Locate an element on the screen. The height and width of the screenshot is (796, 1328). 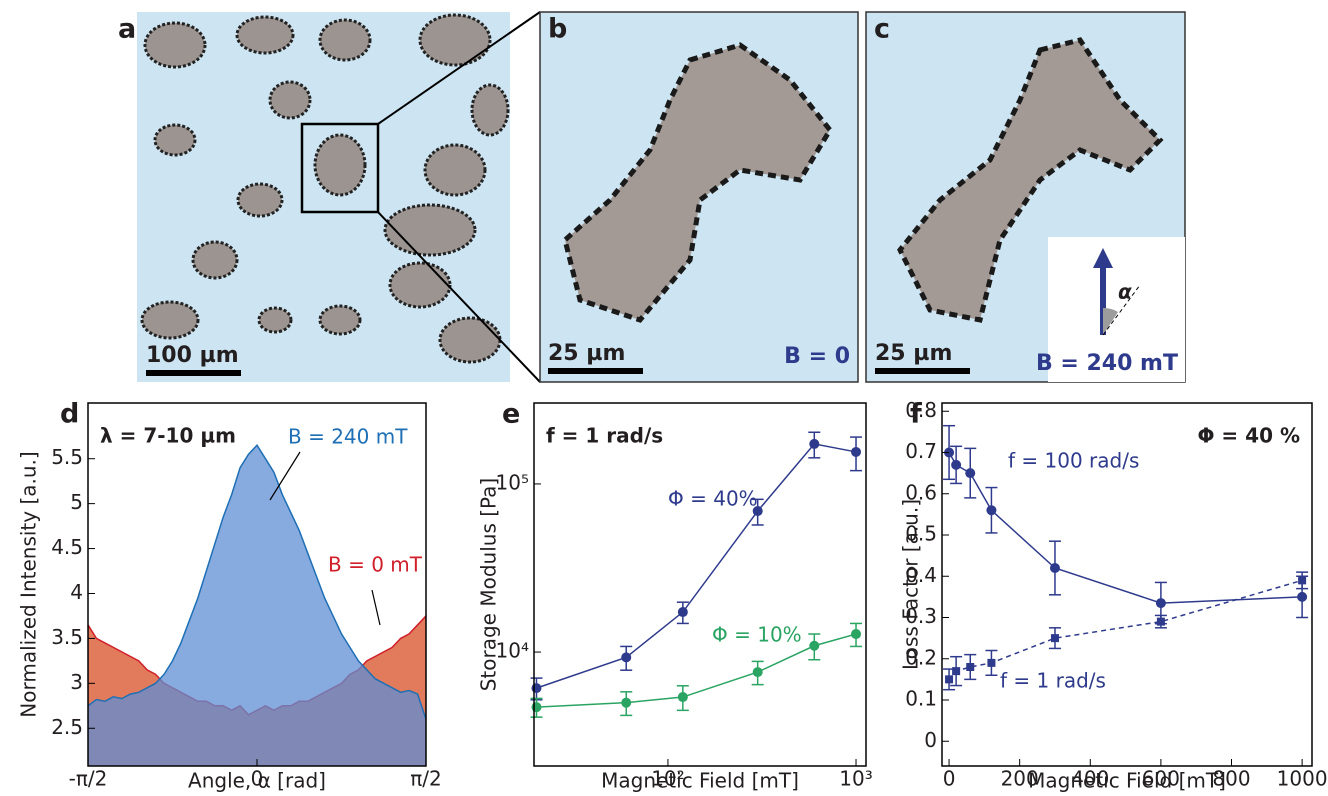
panel-label: f is located at coordinates (916, 414).